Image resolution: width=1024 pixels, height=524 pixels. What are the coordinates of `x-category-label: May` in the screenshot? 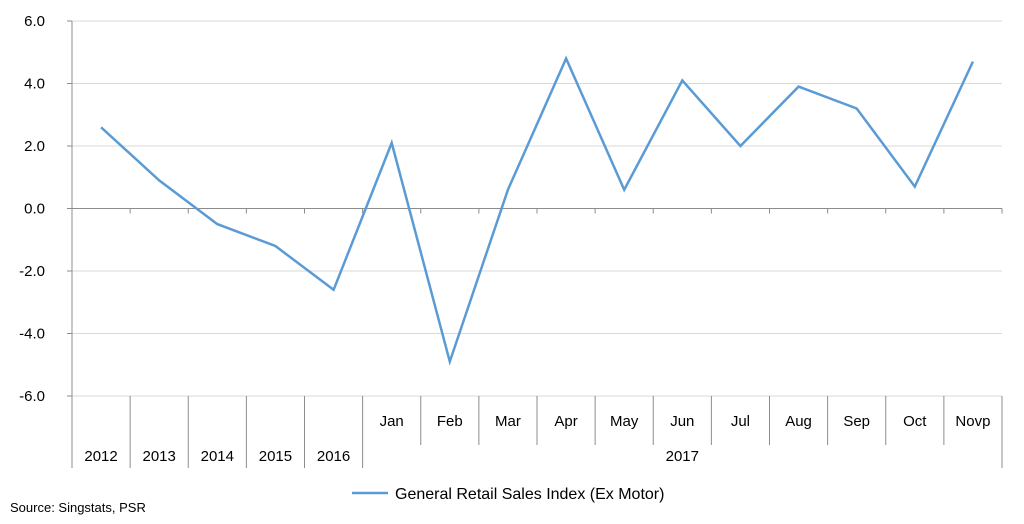 It's located at (624, 421).